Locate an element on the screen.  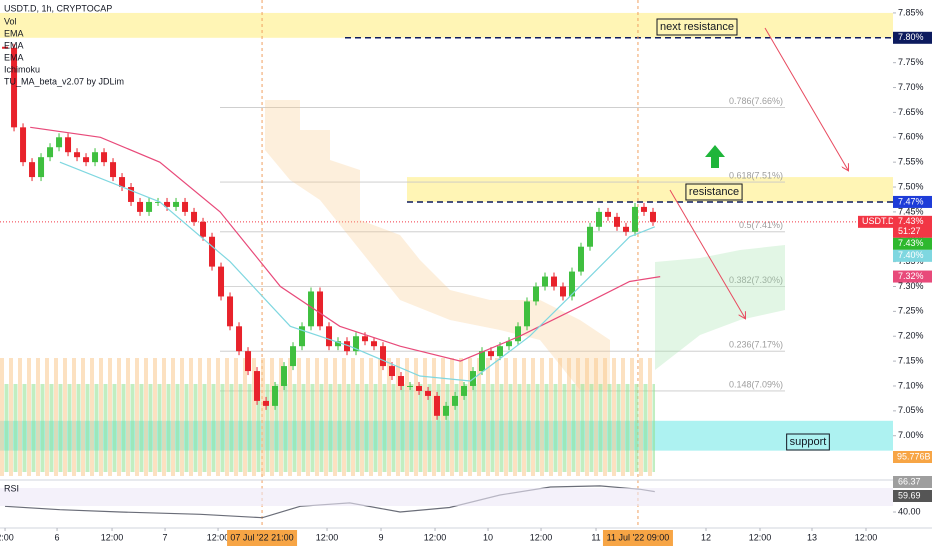
price-tag-label: 7.47% is located at coordinates (911, 201).